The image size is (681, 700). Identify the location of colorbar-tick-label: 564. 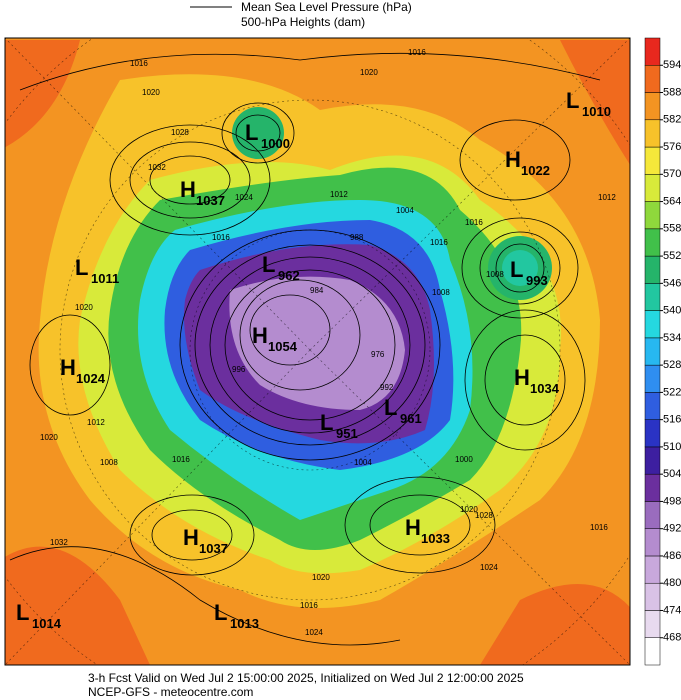
(672, 201).